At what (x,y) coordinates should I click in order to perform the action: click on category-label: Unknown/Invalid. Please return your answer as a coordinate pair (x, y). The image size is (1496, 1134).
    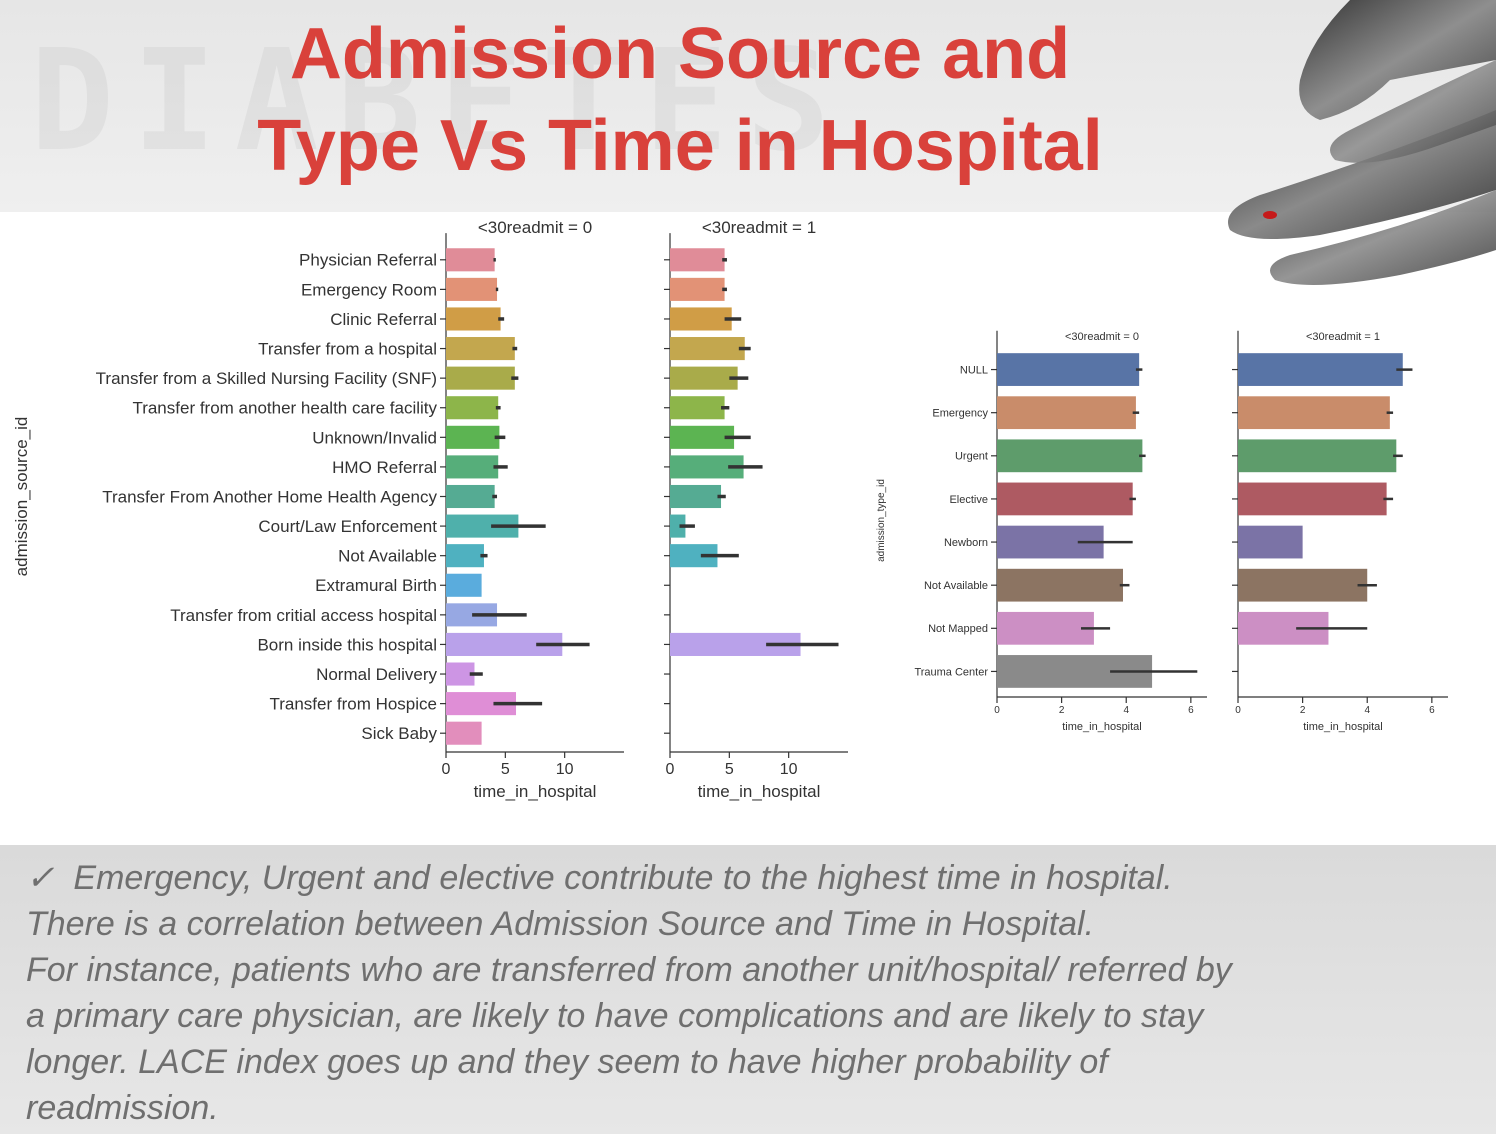
    Looking at the image, I should click on (374, 437).